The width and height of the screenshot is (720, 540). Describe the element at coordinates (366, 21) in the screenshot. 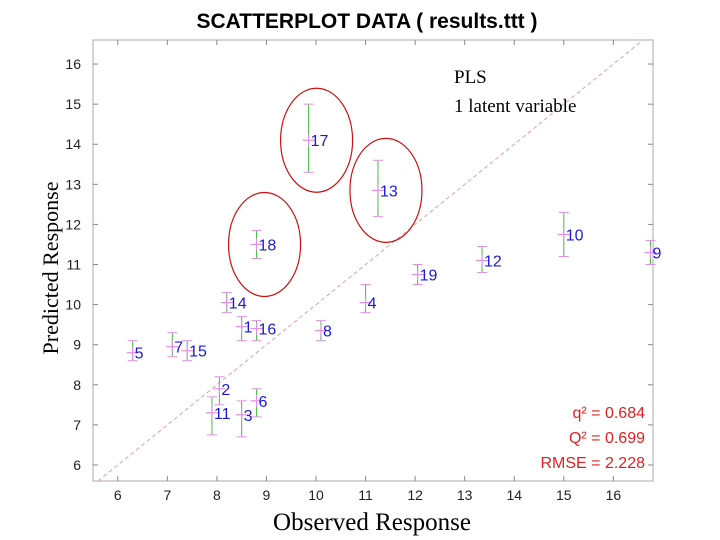

I see `chart-title: SCATTERPLOT DATA ( results.ttt )` at that location.